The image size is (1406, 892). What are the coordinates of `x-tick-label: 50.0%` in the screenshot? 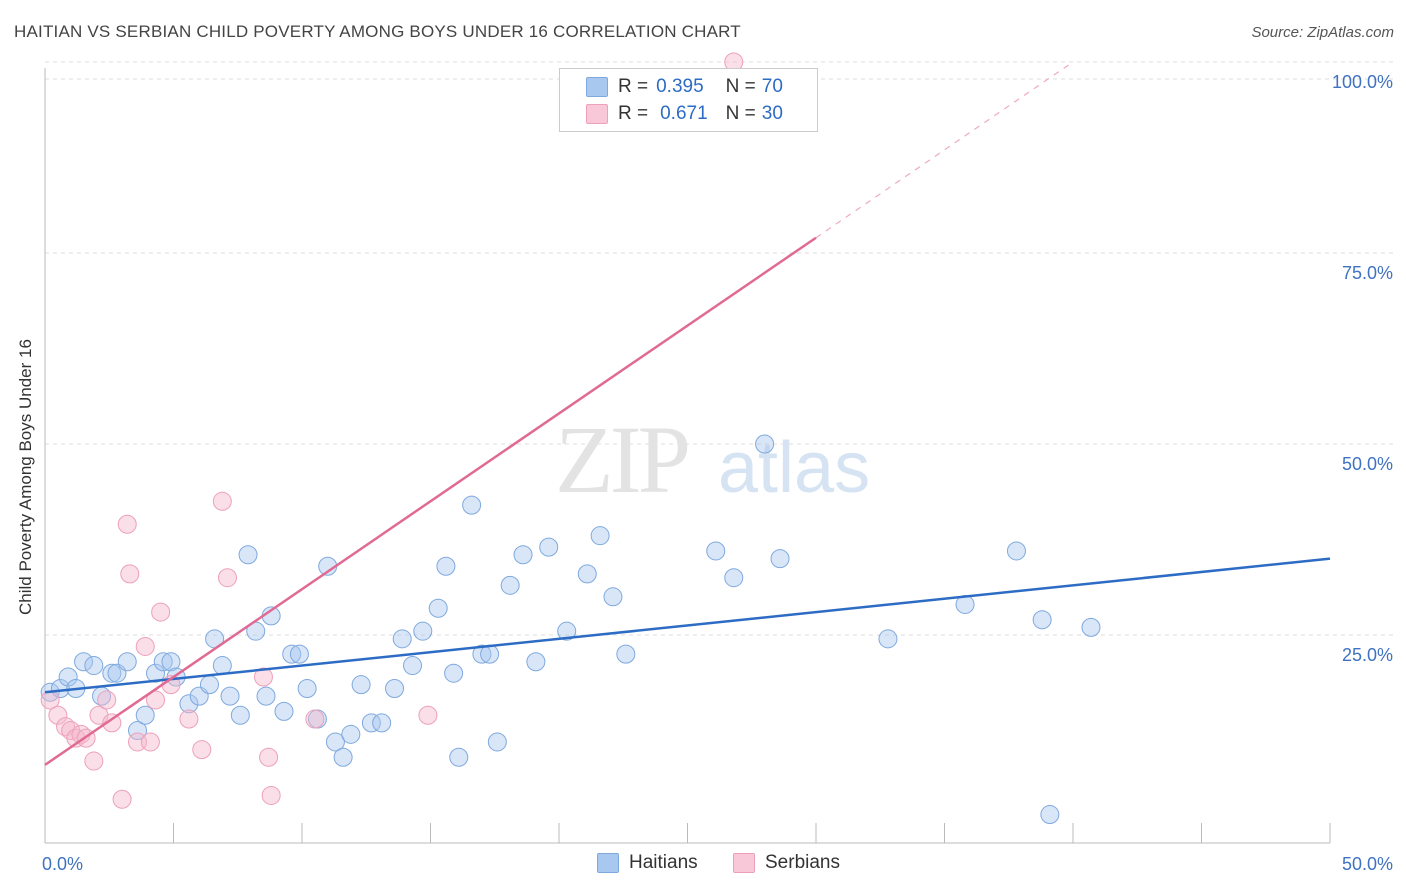 It's located at (1367, 864).